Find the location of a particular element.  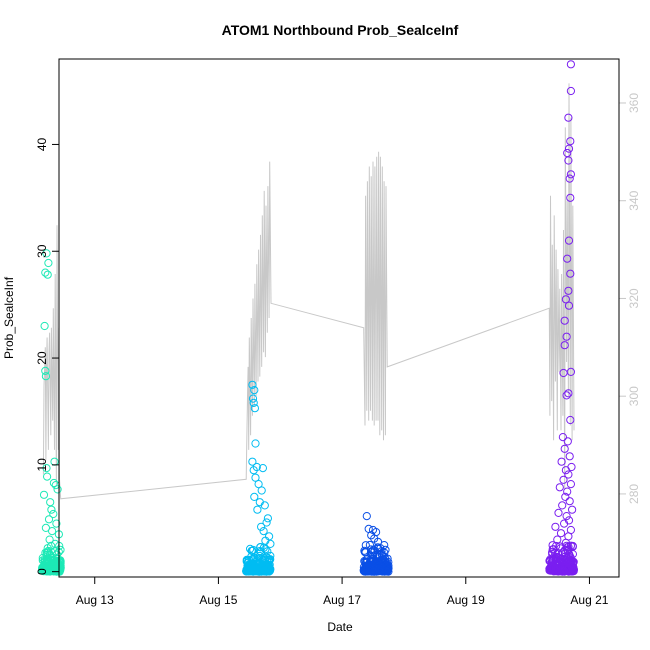

x-tick-label: Aug 19 is located at coordinates (466, 600).